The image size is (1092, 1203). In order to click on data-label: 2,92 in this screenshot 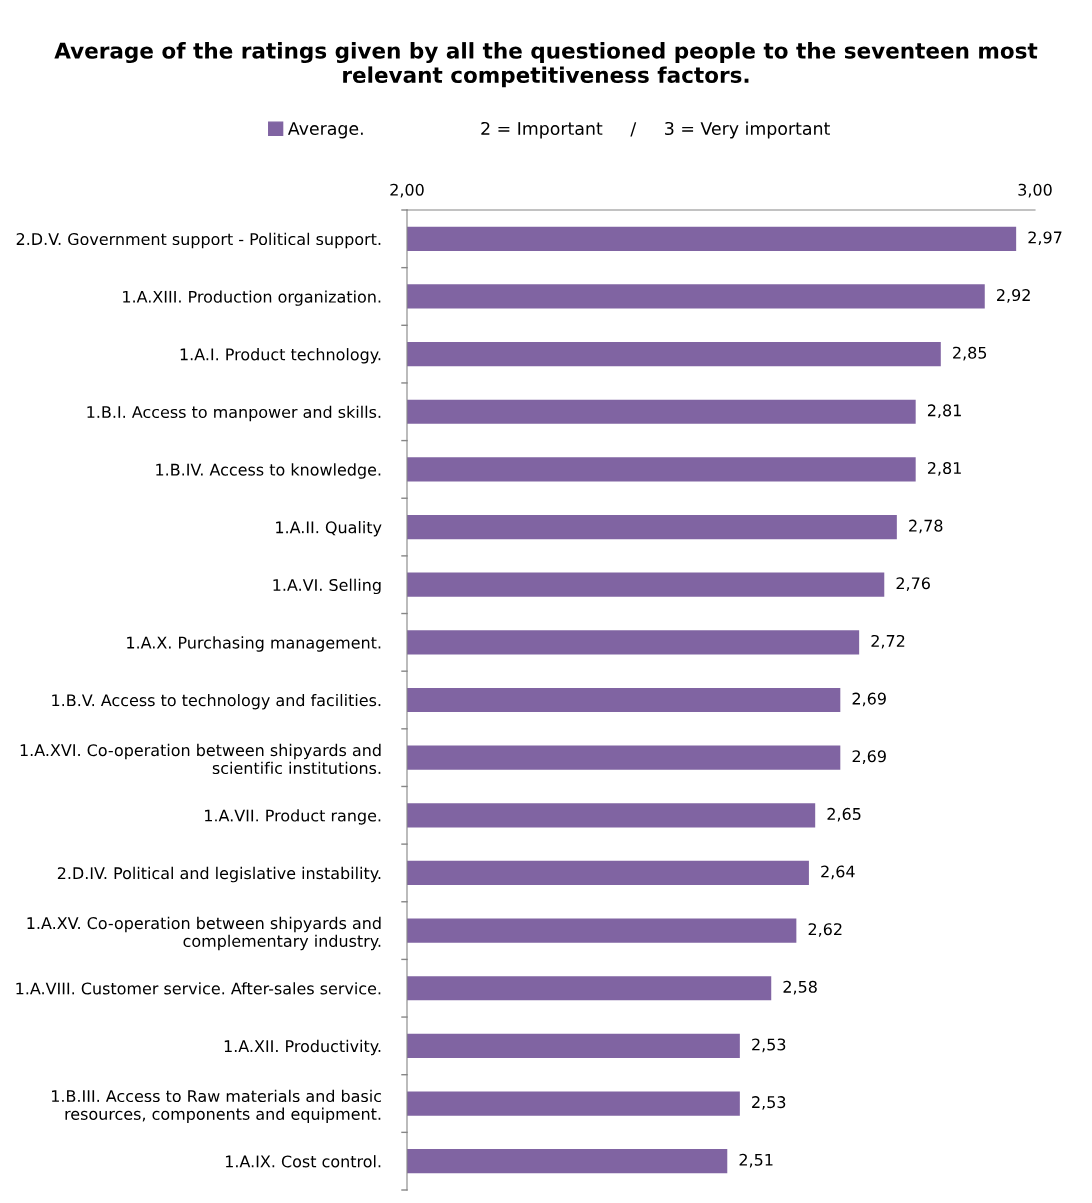, I will do `click(1013, 296)`.